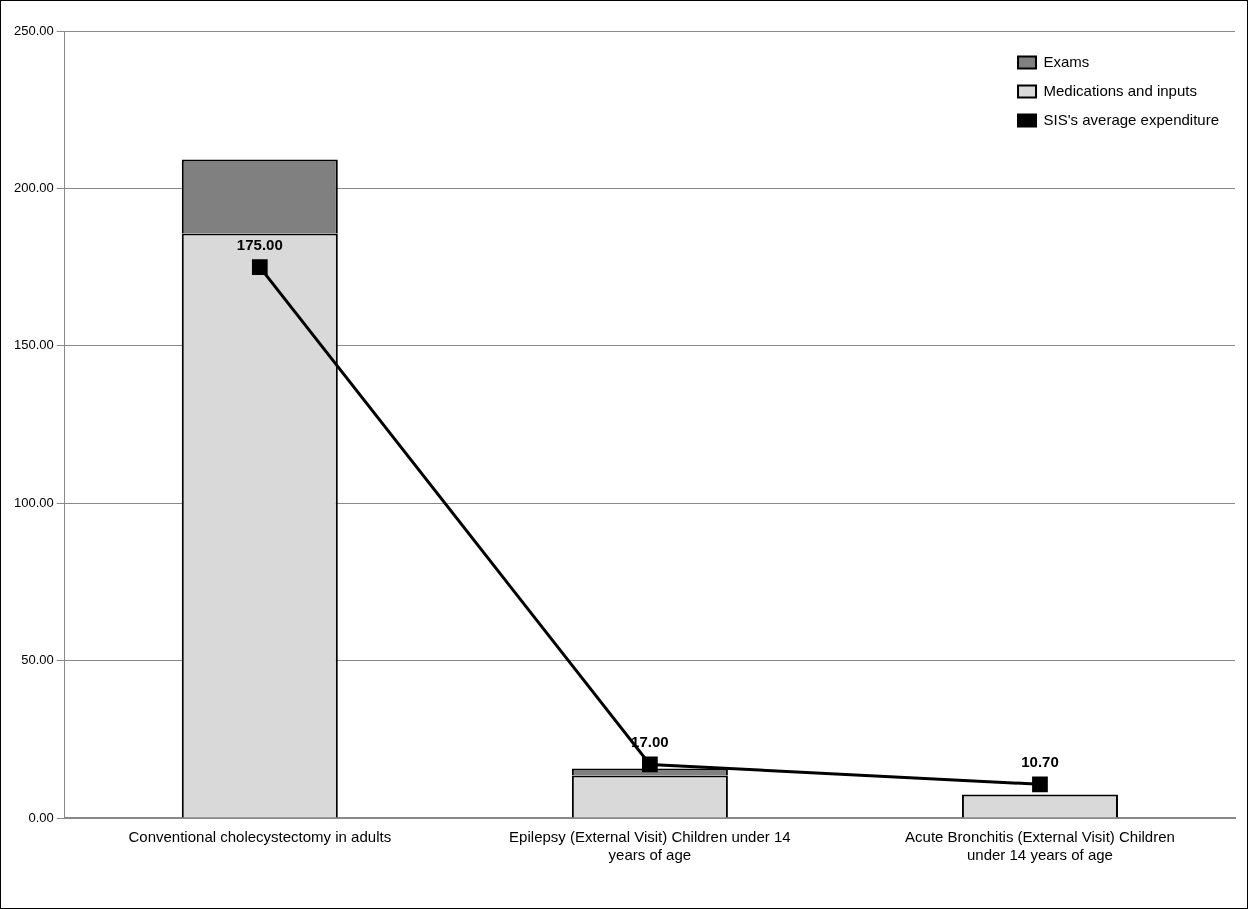 This screenshot has height=909, width=1248. What do you see at coordinates (259, 244) in the screenshot?
I see `data-label: 175.00` at bounding box center [259, 244].